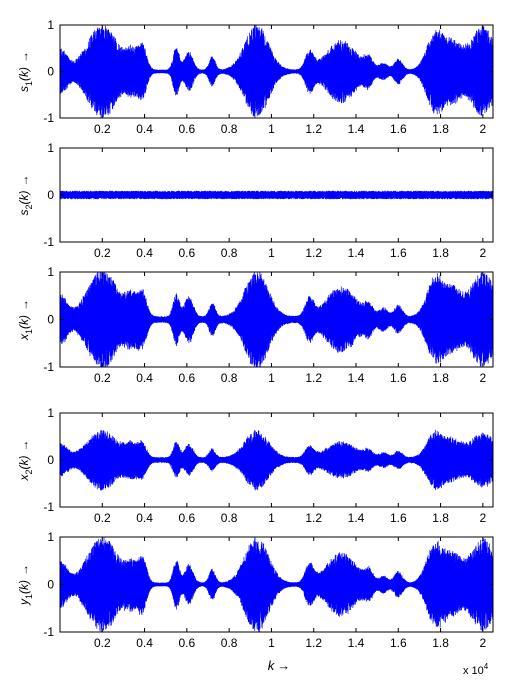 This screenshot has width=529, height=681. Describe the element at coordinates (25, 460) in the screenshot. I see `y-axis-label: x2(k)→` at that location.